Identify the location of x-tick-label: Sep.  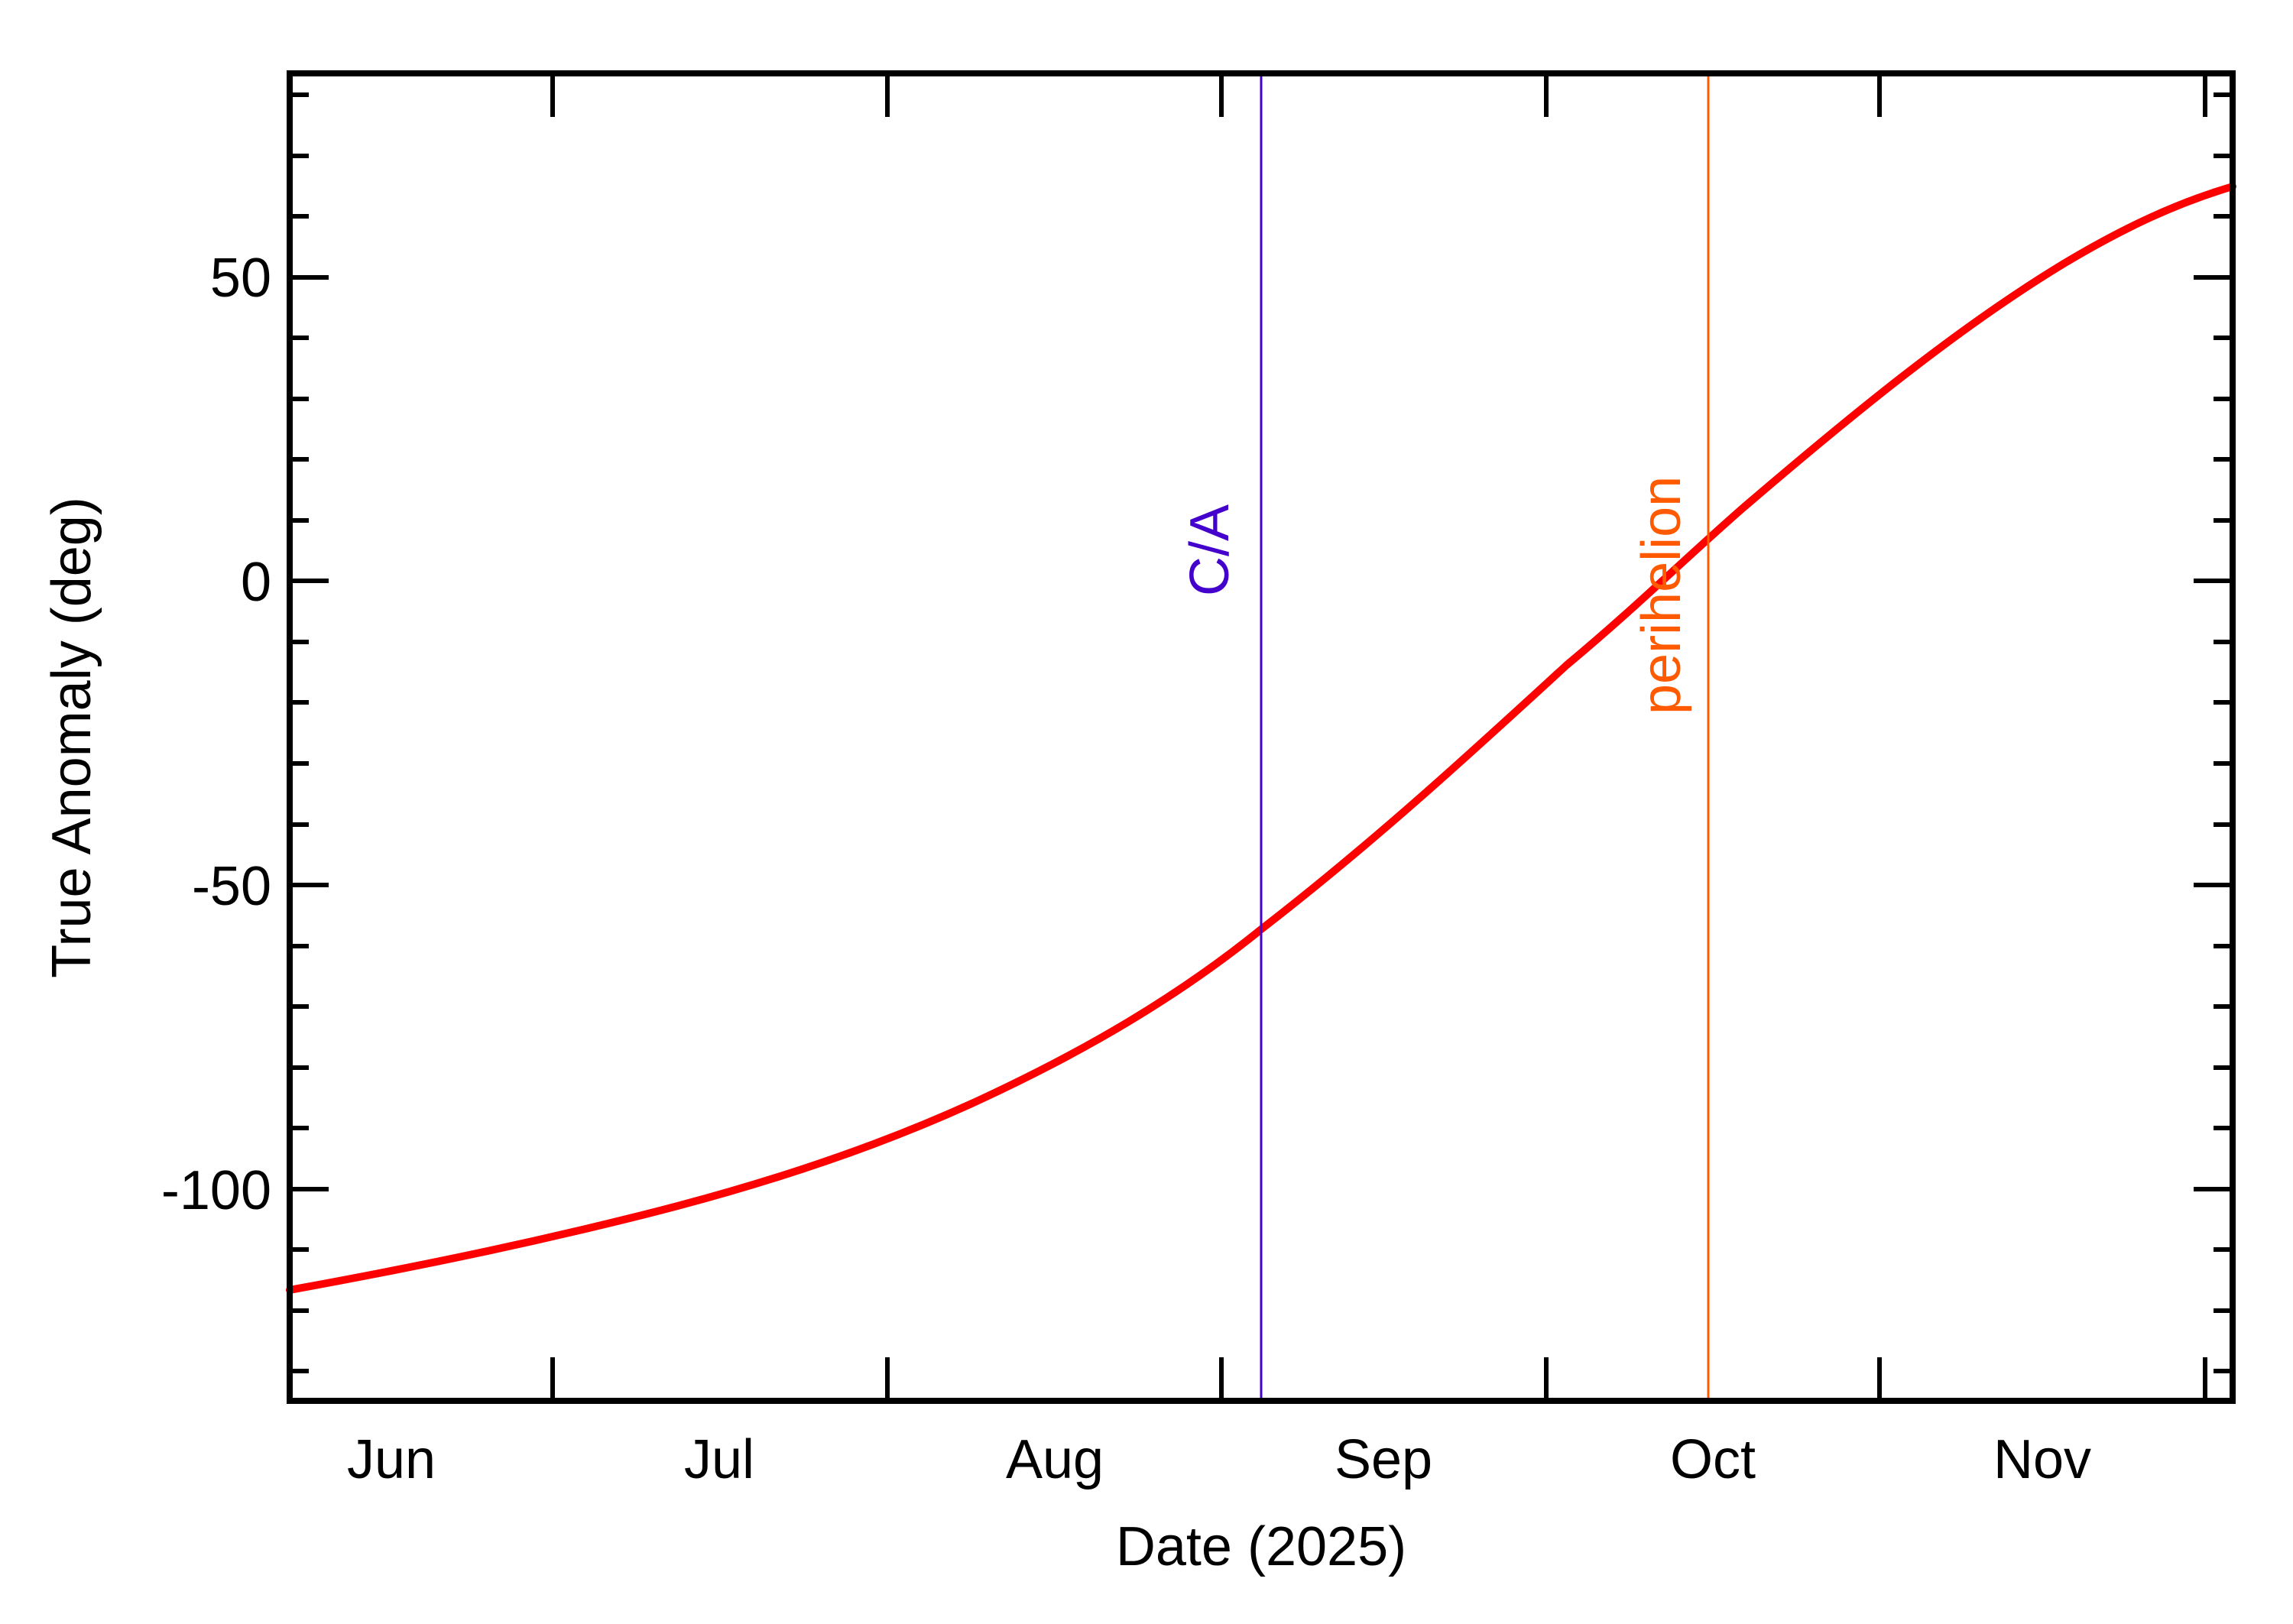
(1383, 1459).